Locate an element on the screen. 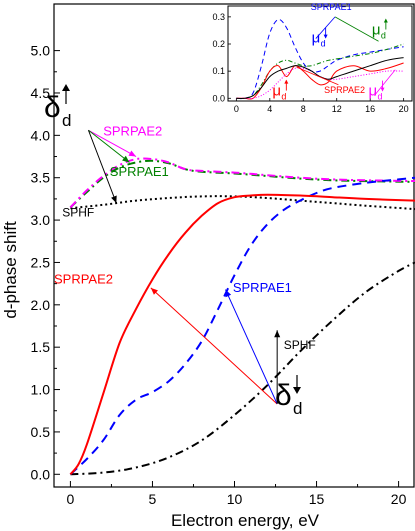 This screenshot has height=531, width=415. inset-pointer-sprpae1-green is located at coordinates (356, 29).